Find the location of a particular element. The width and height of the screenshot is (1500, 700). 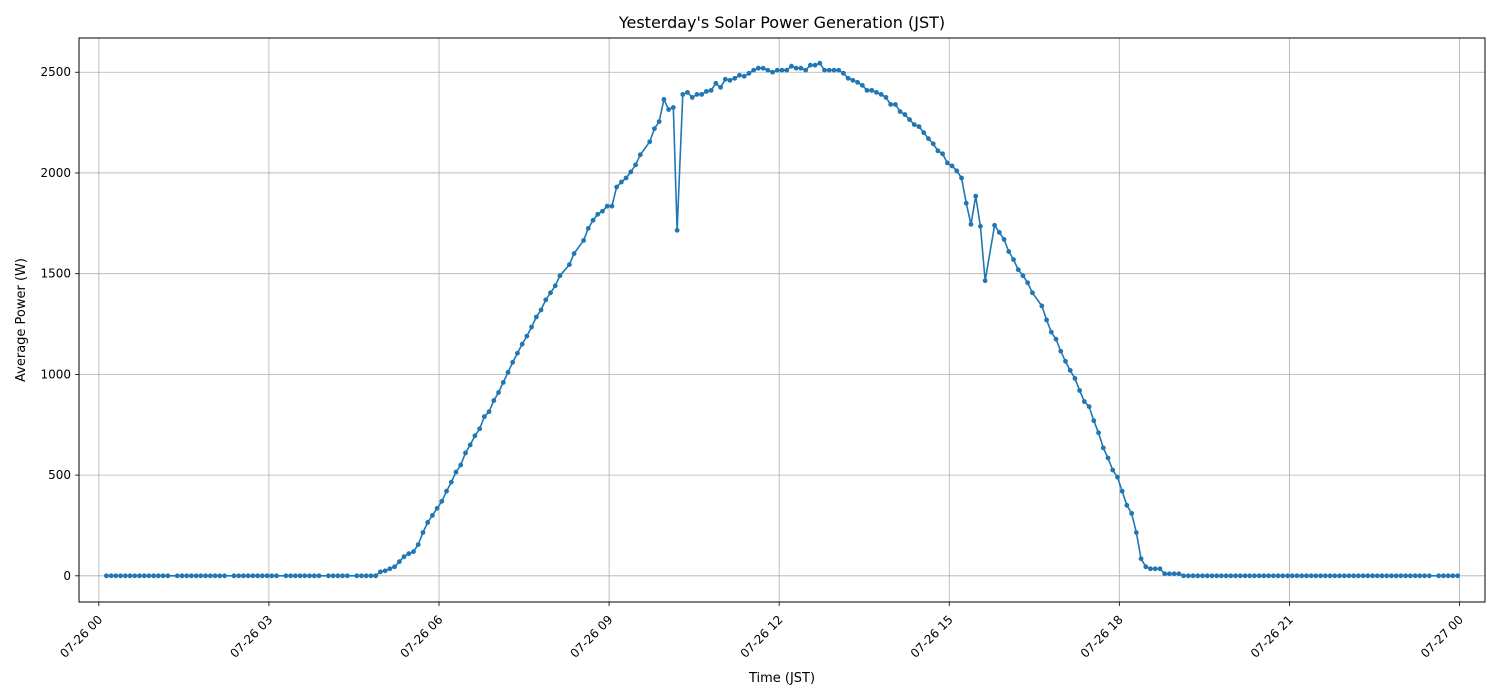

y-tick-label: 1500 is located at coordinates (55, 274).